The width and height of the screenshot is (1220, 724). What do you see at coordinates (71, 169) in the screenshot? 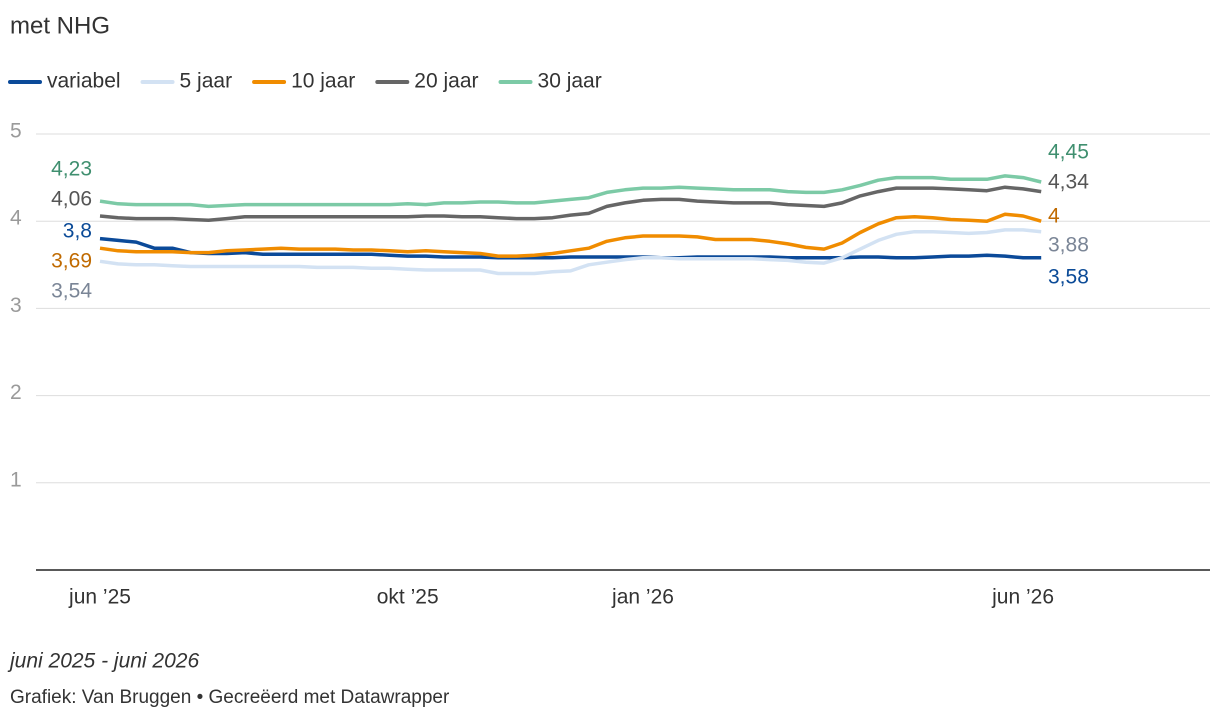
I see `data-label: 4,23` at bounding box center [71, 169].